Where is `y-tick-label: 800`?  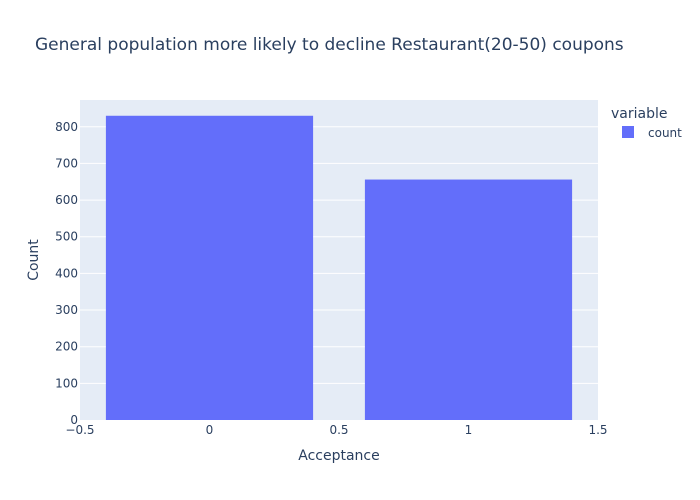 y-tick-label: 800 is located at coordinates (66, 127).